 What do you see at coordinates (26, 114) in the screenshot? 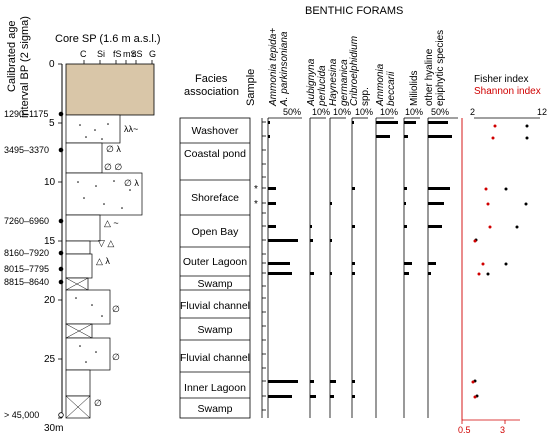
I see `age-label: 1290–1175` at bounding box center [26, 114].